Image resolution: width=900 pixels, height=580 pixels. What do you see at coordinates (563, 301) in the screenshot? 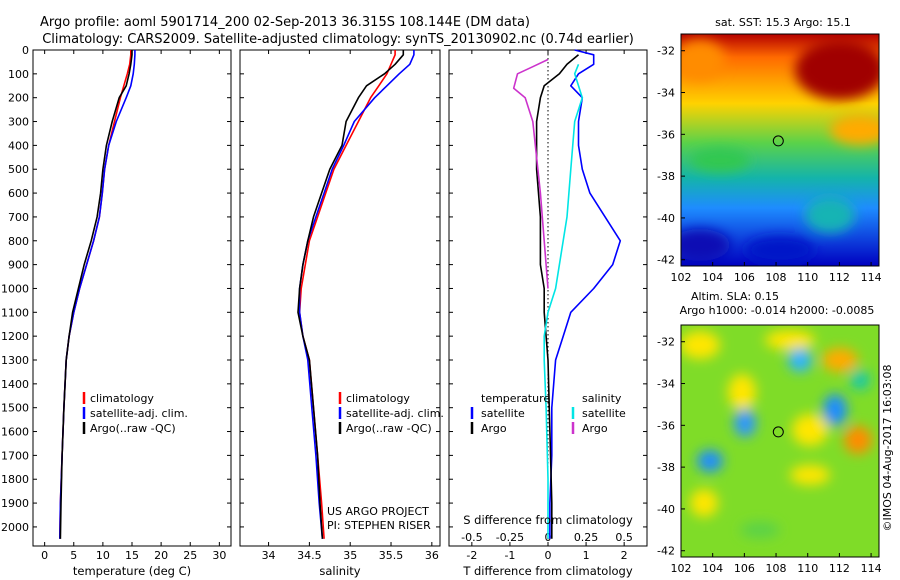
I see `series-line-salinity-satellite` at bounding box center [563, 301].